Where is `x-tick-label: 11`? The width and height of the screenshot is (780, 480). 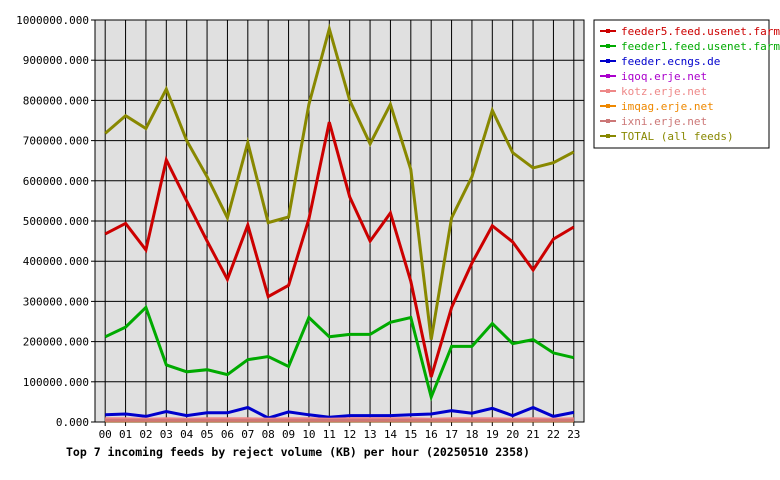
x-tick-label: 11 is located at coordinates (329, 434).